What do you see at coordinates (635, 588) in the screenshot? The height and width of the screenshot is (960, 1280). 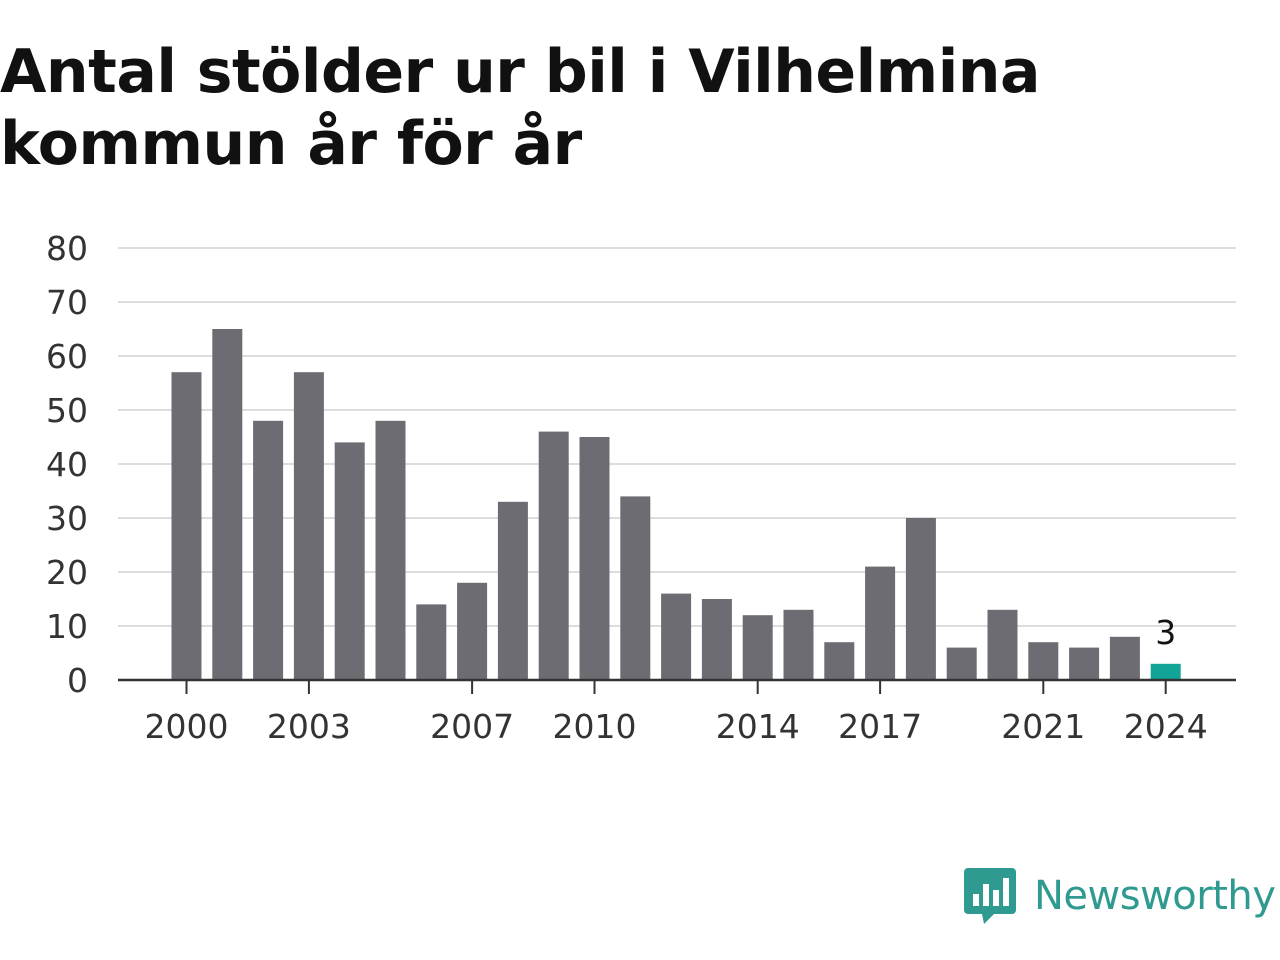 I see `bar-2011` at bounding box center [635, 588].